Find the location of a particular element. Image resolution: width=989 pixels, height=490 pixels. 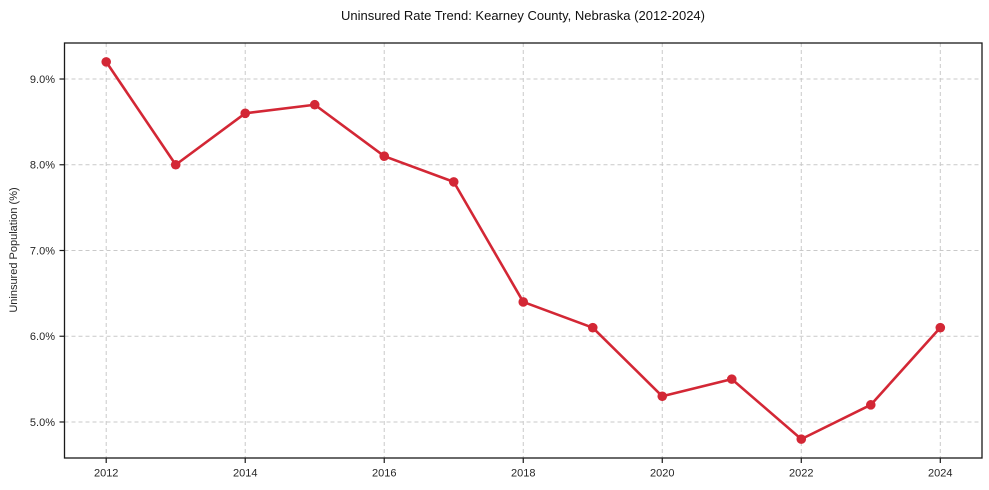

data-point-2018 is located at coordinates (523, 302).